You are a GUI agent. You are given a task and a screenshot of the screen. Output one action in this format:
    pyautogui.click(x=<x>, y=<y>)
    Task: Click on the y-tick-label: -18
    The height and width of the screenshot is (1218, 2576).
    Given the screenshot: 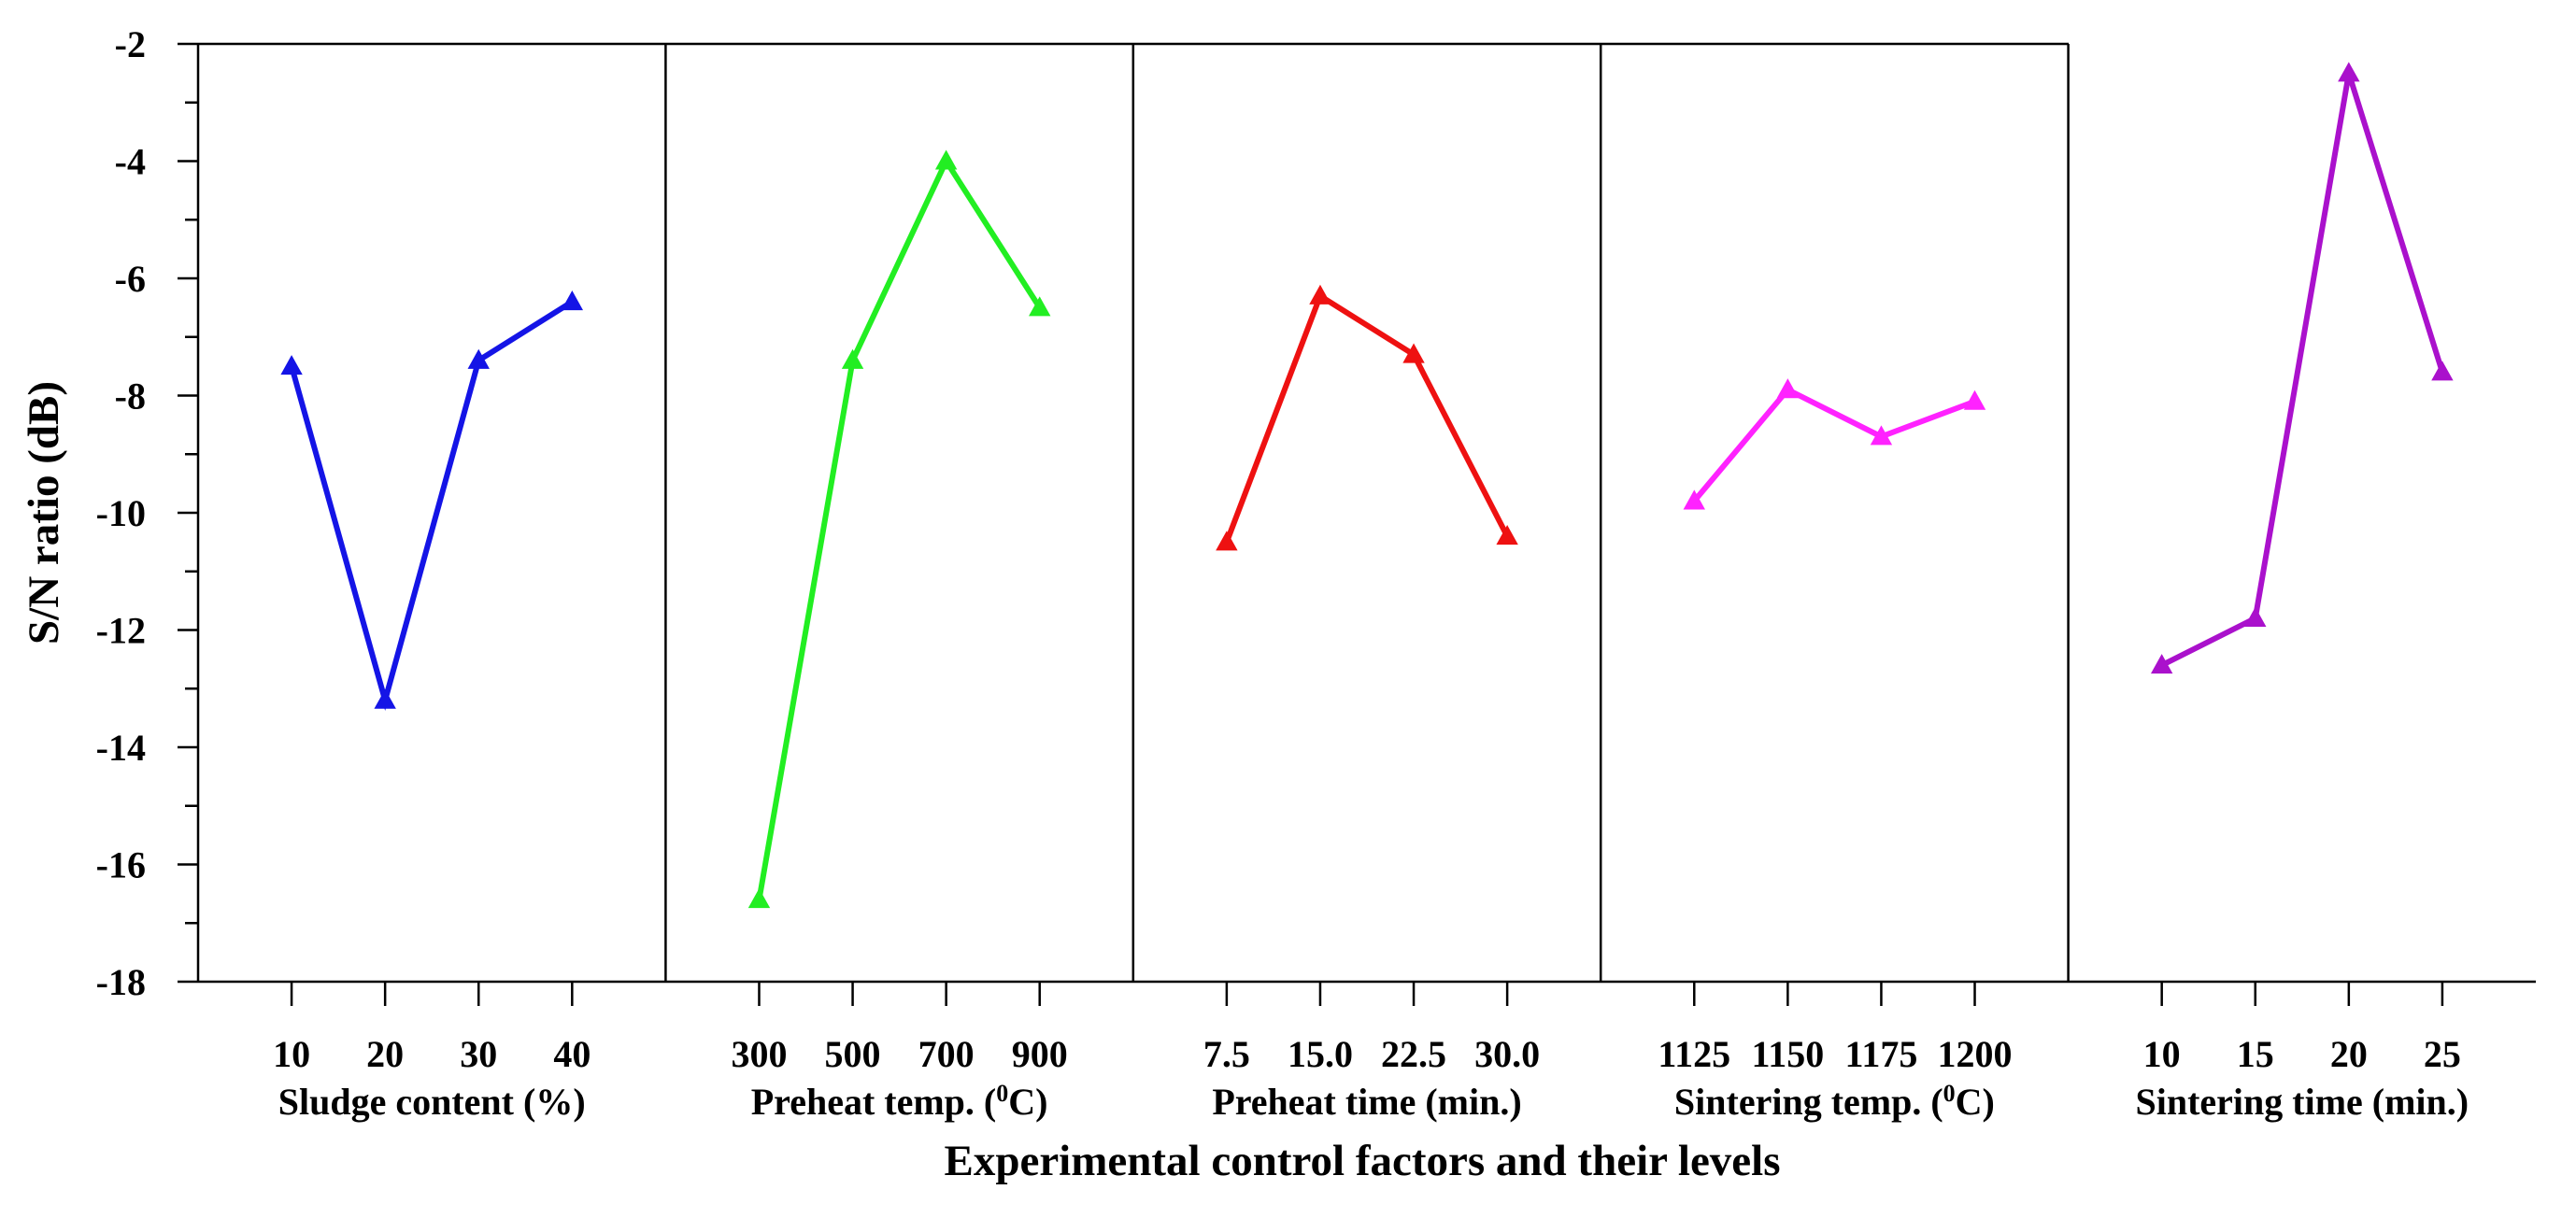 What is the action you would take?
    pyautogui.click(x=121, y=982)
    